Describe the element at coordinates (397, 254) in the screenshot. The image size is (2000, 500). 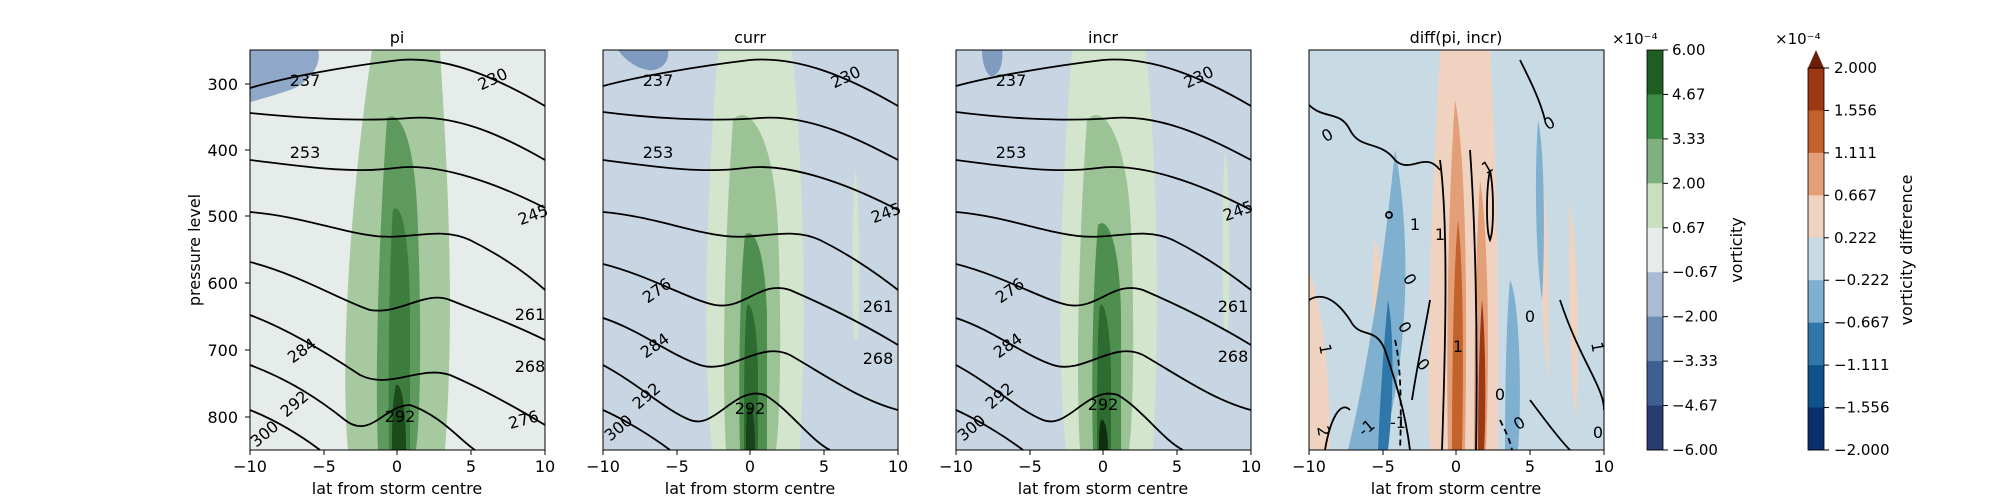
I see `panel-pi-contours` at that location.